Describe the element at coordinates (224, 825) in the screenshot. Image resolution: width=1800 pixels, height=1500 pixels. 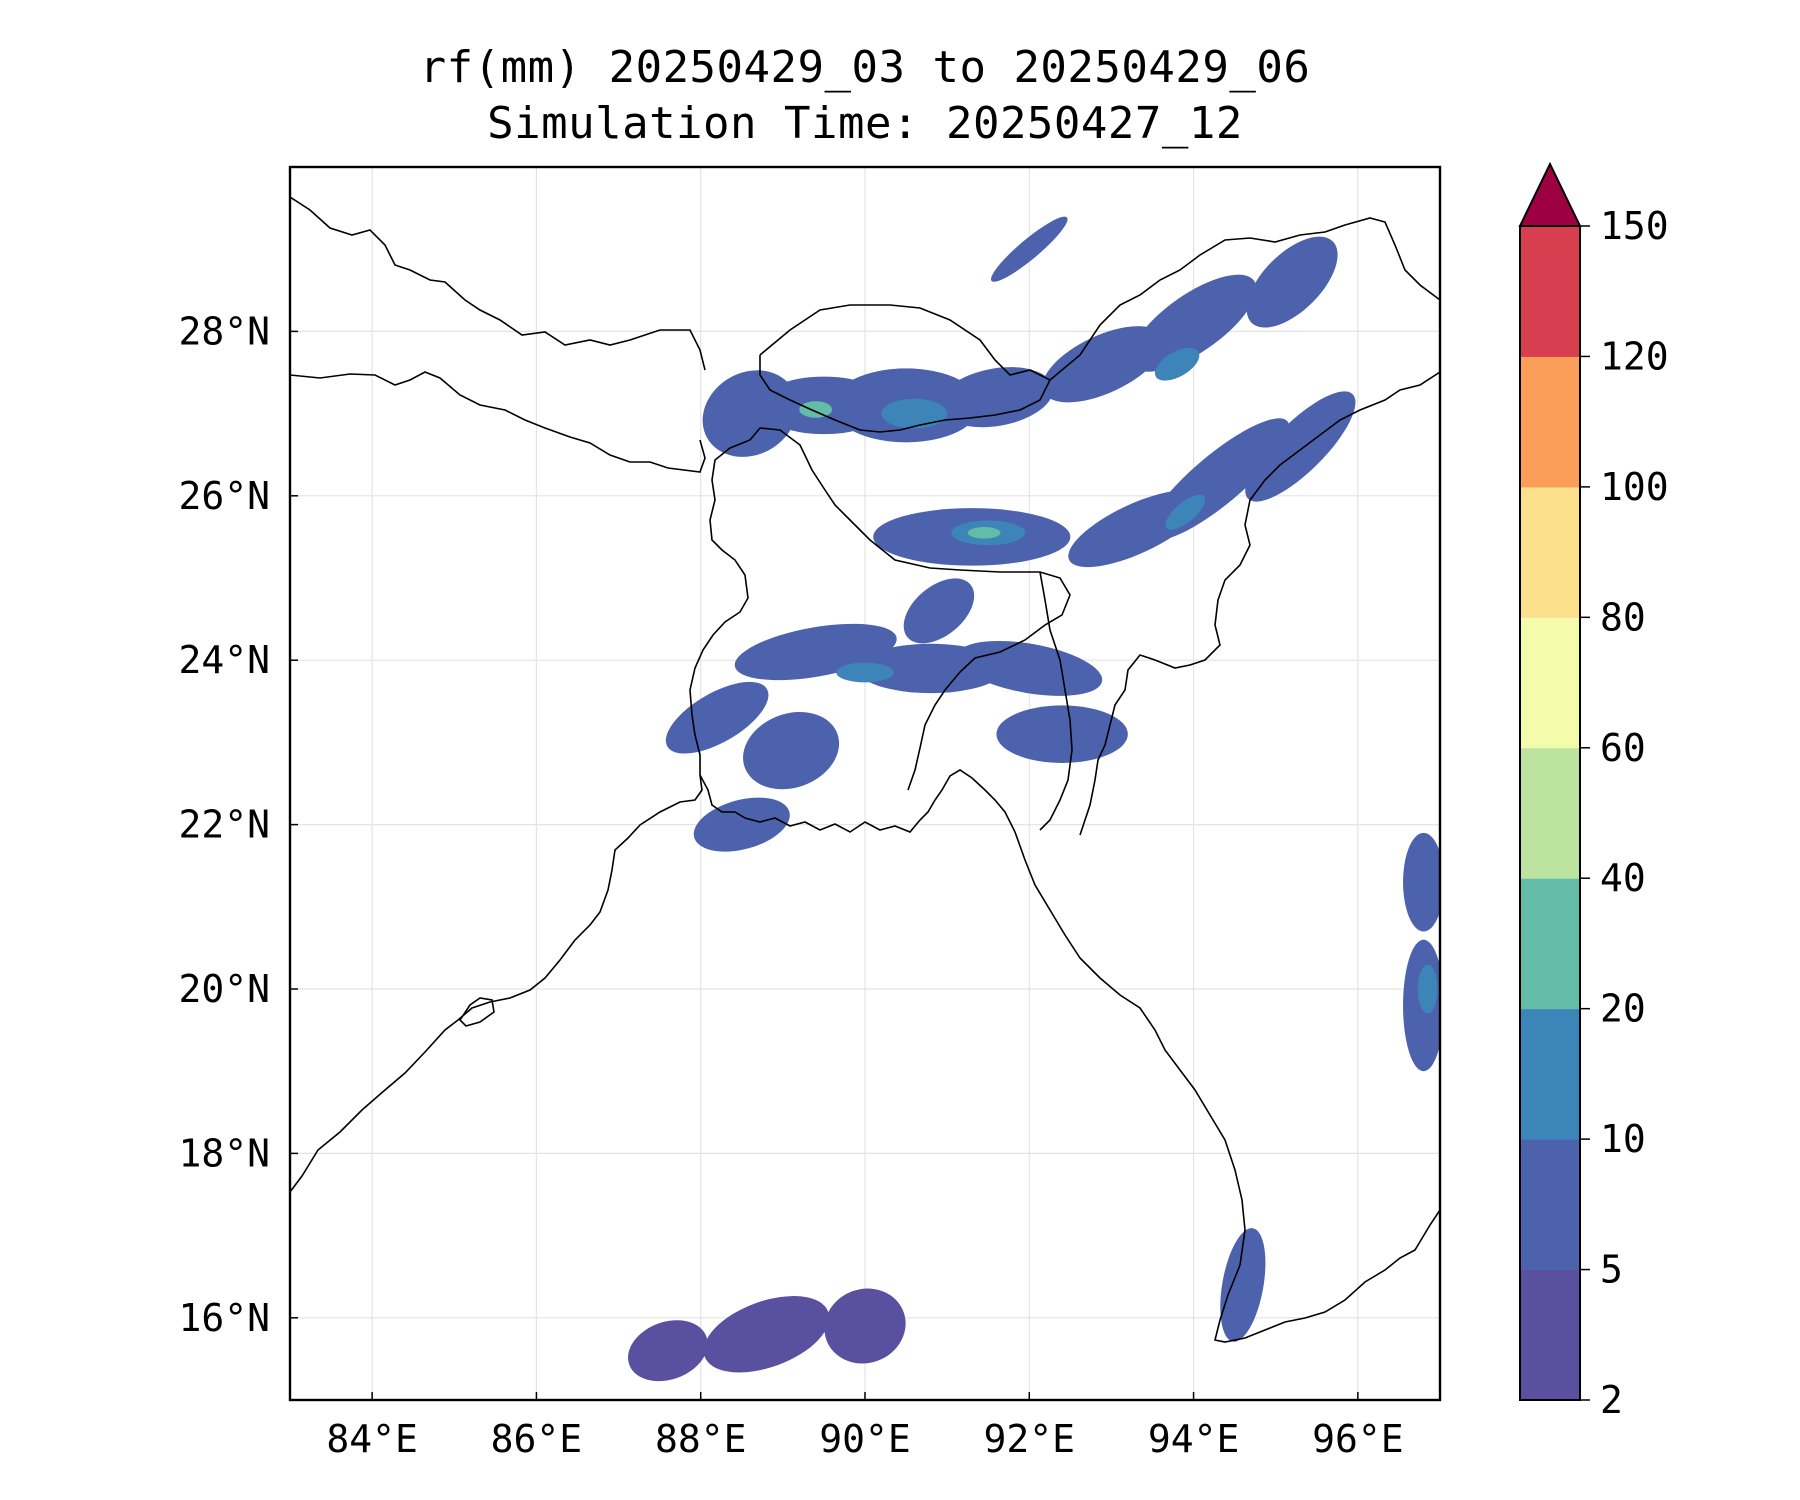
I see `ytick-label-22: 22°N` at that location.